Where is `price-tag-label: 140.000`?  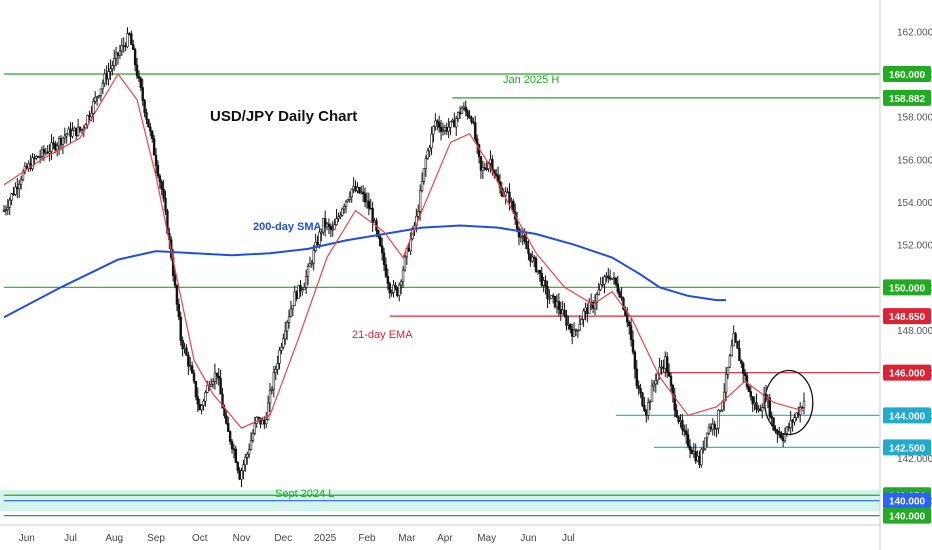
price-tag-label: 140.000 is located at coordinates (907, 502).